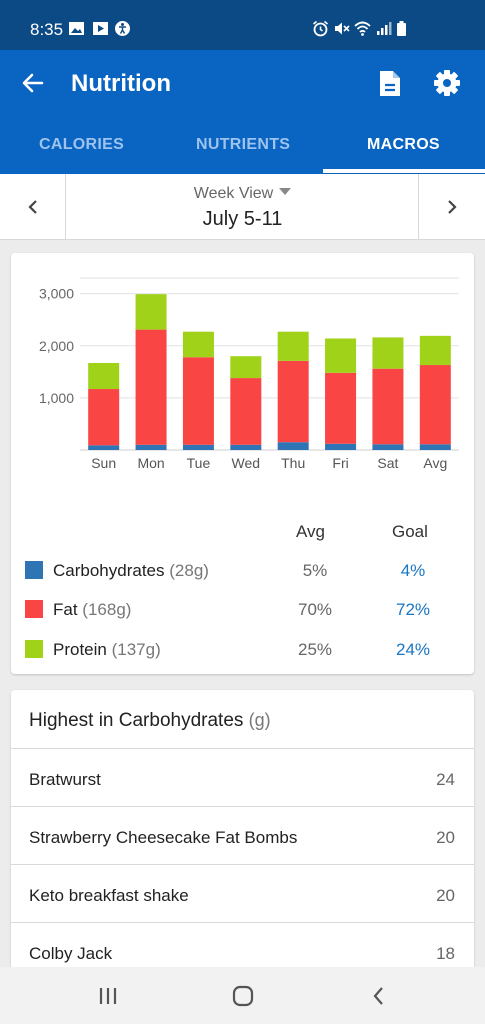 Image resolution: width=485 pixels, height=1024 pixels. What do you see at coordinates (341, 408) in the screenshot?
I see `bar-fat-fri` at bounding box center [341, 408].